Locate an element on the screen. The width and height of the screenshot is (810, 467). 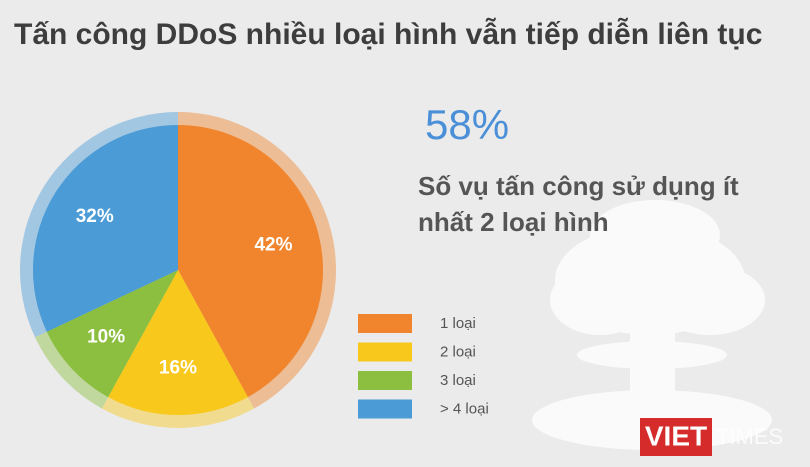
legend-label: 3 loại is located at coordinates (458, 380).